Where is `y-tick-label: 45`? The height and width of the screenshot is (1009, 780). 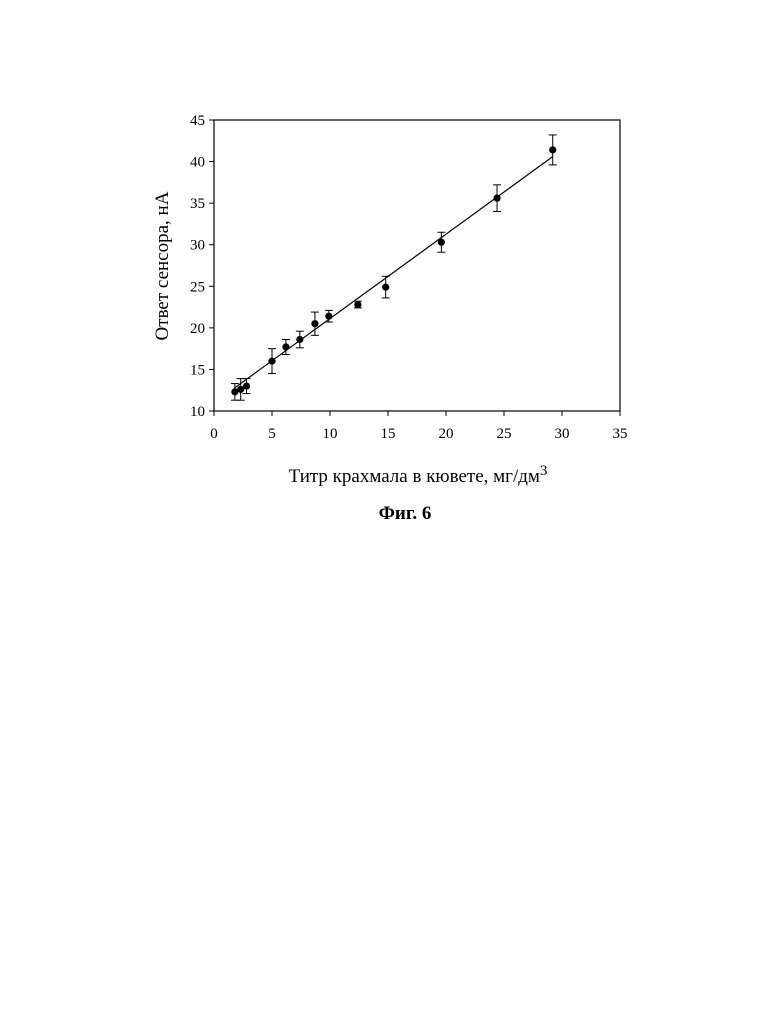 y-tick-label: 45 is located at coordinates (197, 121).